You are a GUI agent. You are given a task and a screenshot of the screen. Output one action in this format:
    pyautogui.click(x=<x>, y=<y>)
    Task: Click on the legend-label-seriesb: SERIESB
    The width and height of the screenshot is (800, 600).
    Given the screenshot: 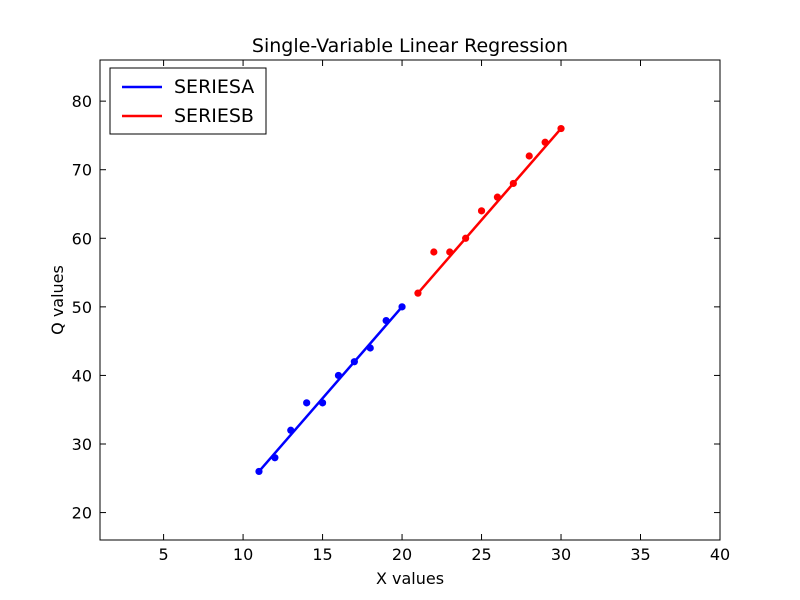 What is the action you would take?
    pyautogui.click(x=214, y=116)
    